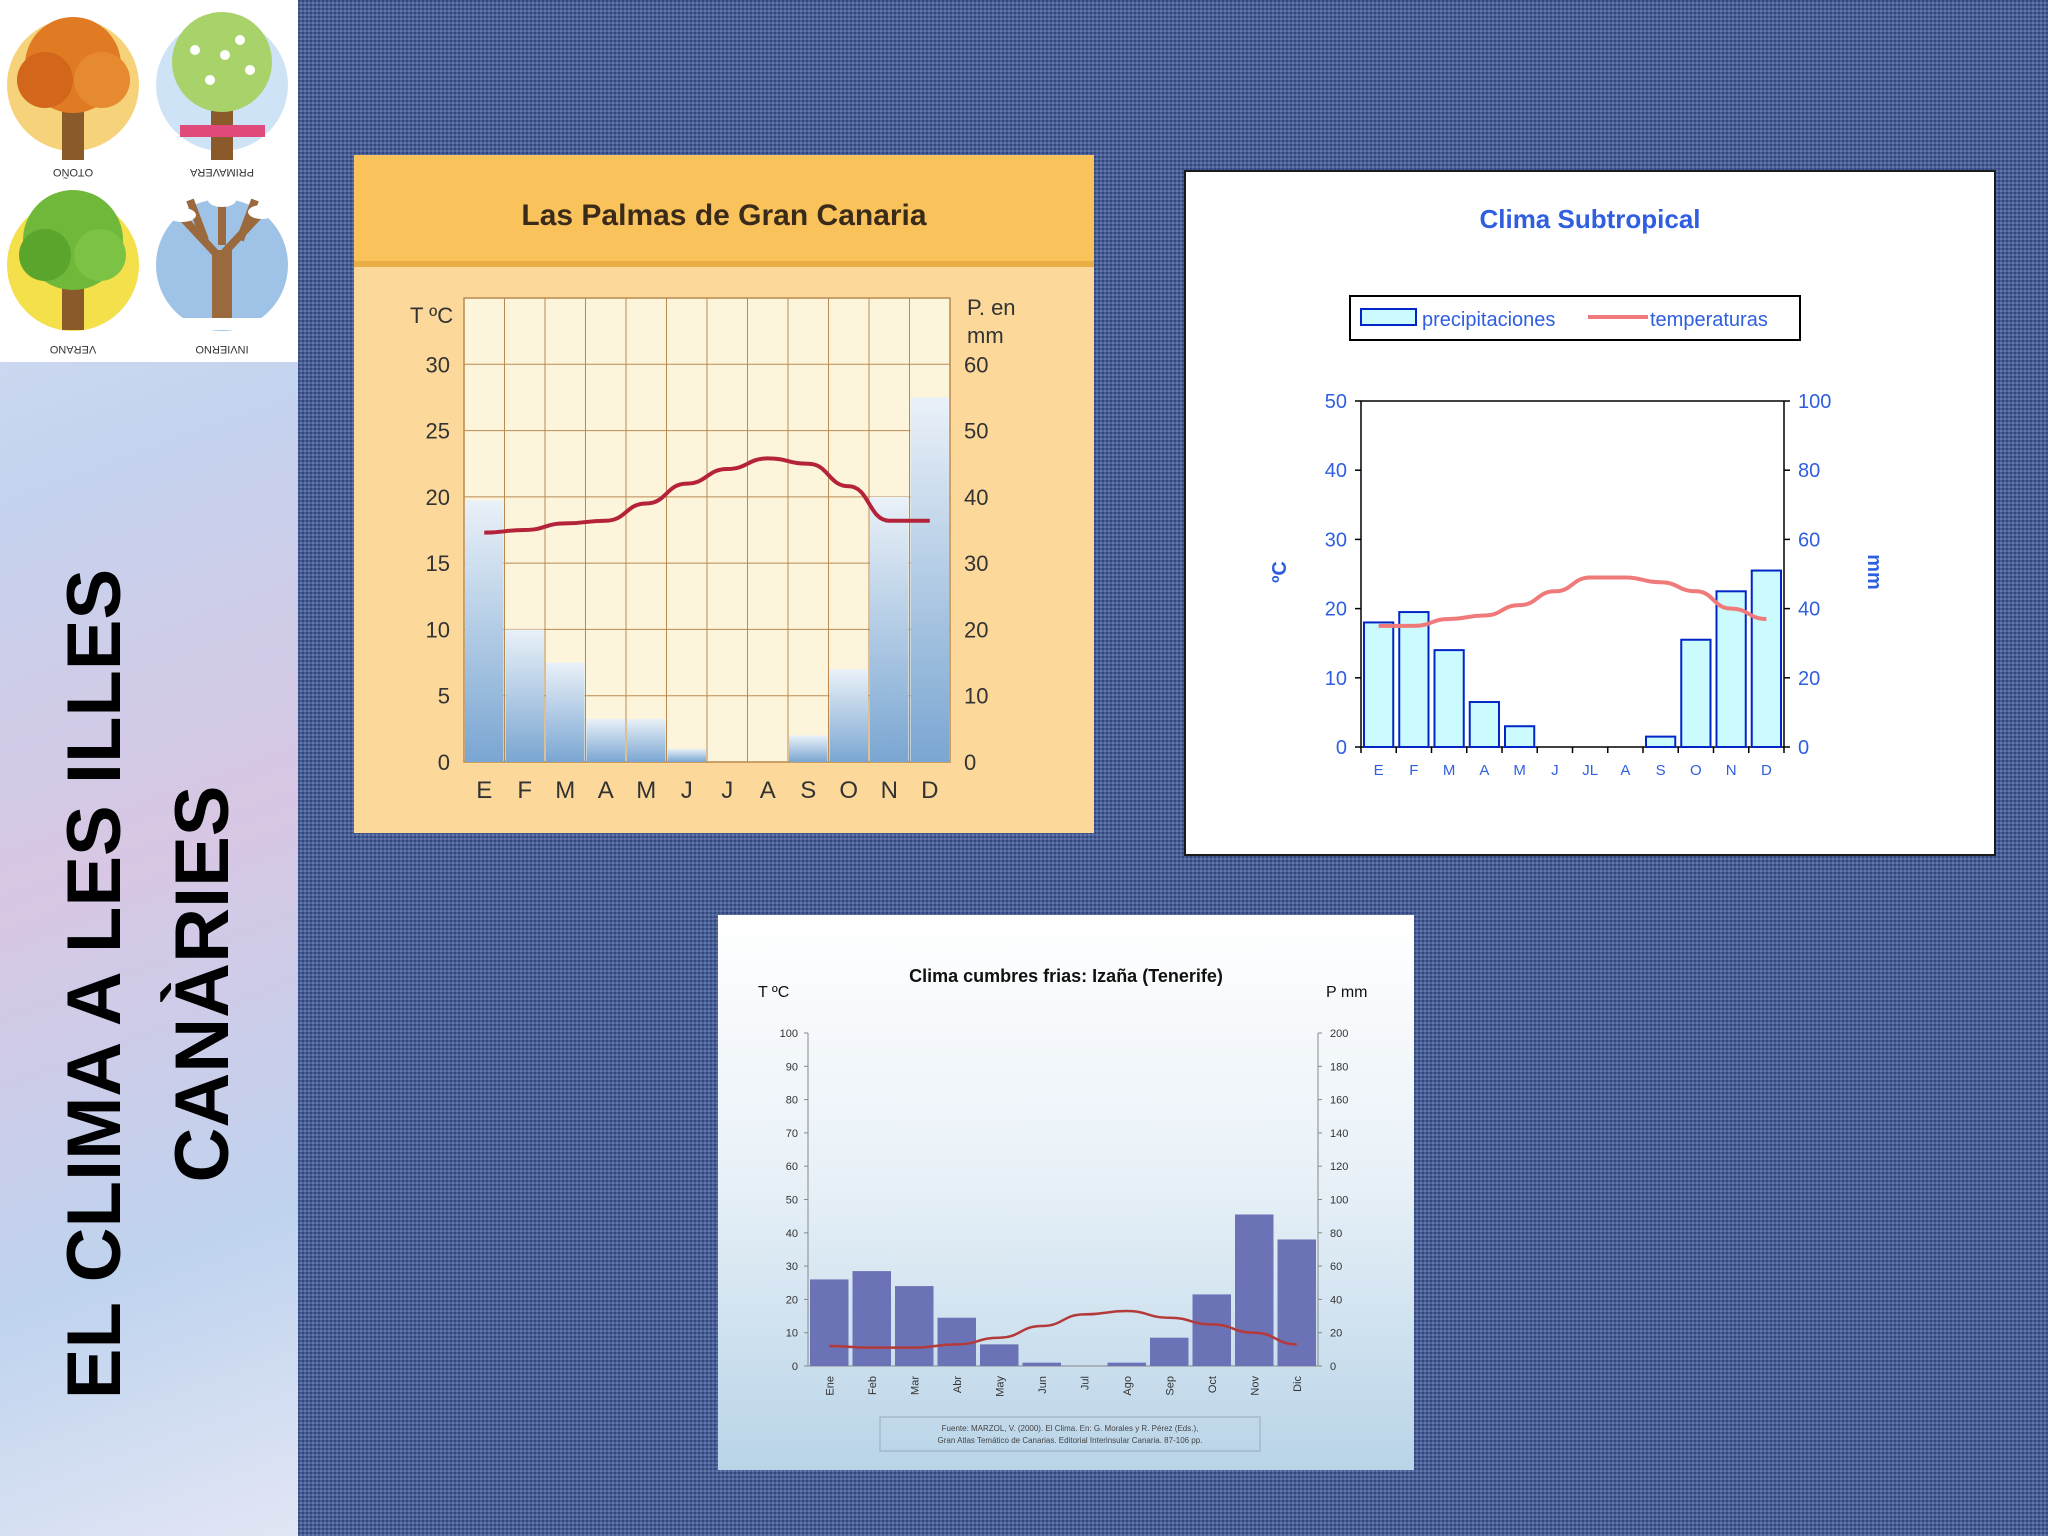 This screenshot has width=2048, height=1536. I want to click on chart1-xtick: S, so click(808, 790).